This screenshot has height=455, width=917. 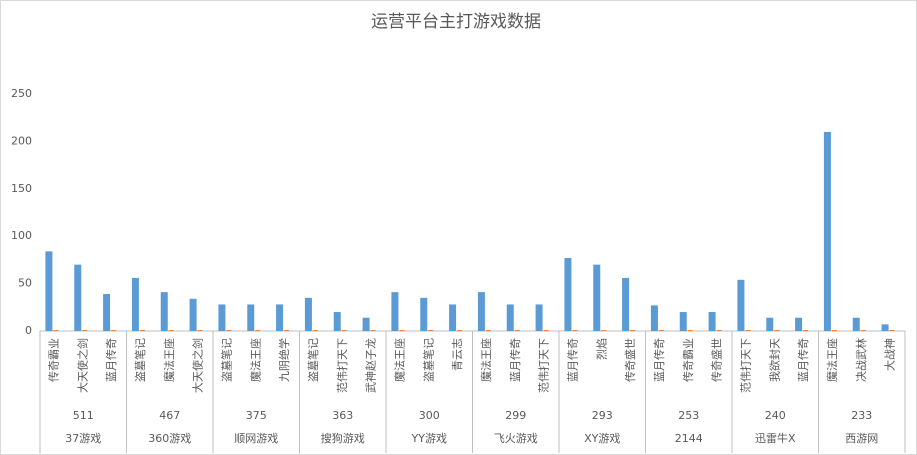 I want to click on x-tick-label: 烈焰, so click(x=601, y=349).